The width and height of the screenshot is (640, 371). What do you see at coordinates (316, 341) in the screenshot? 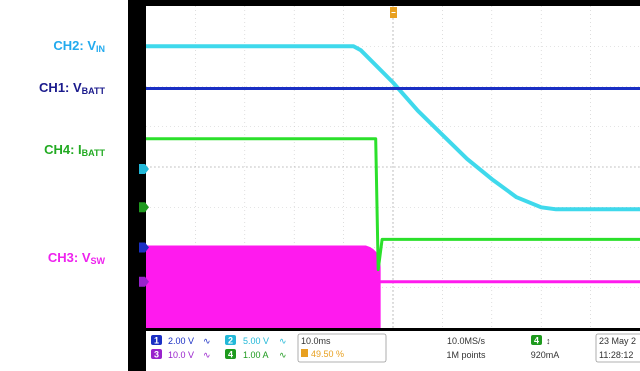
I see `timebase-value: 10.0ms` at bounding box center [316, 341].